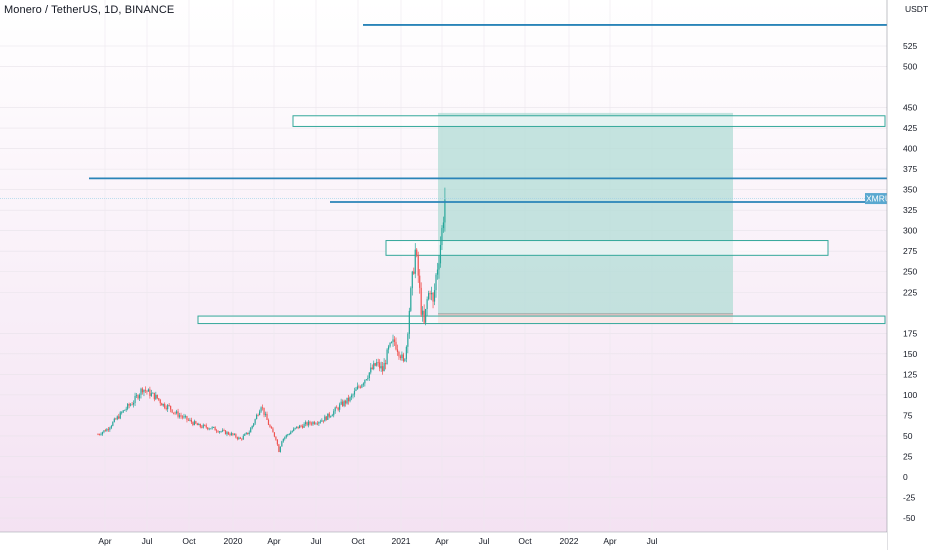 This screenshot has width=932, height=550. I want to click on time-tick-label: Apr, so click(441, 541).